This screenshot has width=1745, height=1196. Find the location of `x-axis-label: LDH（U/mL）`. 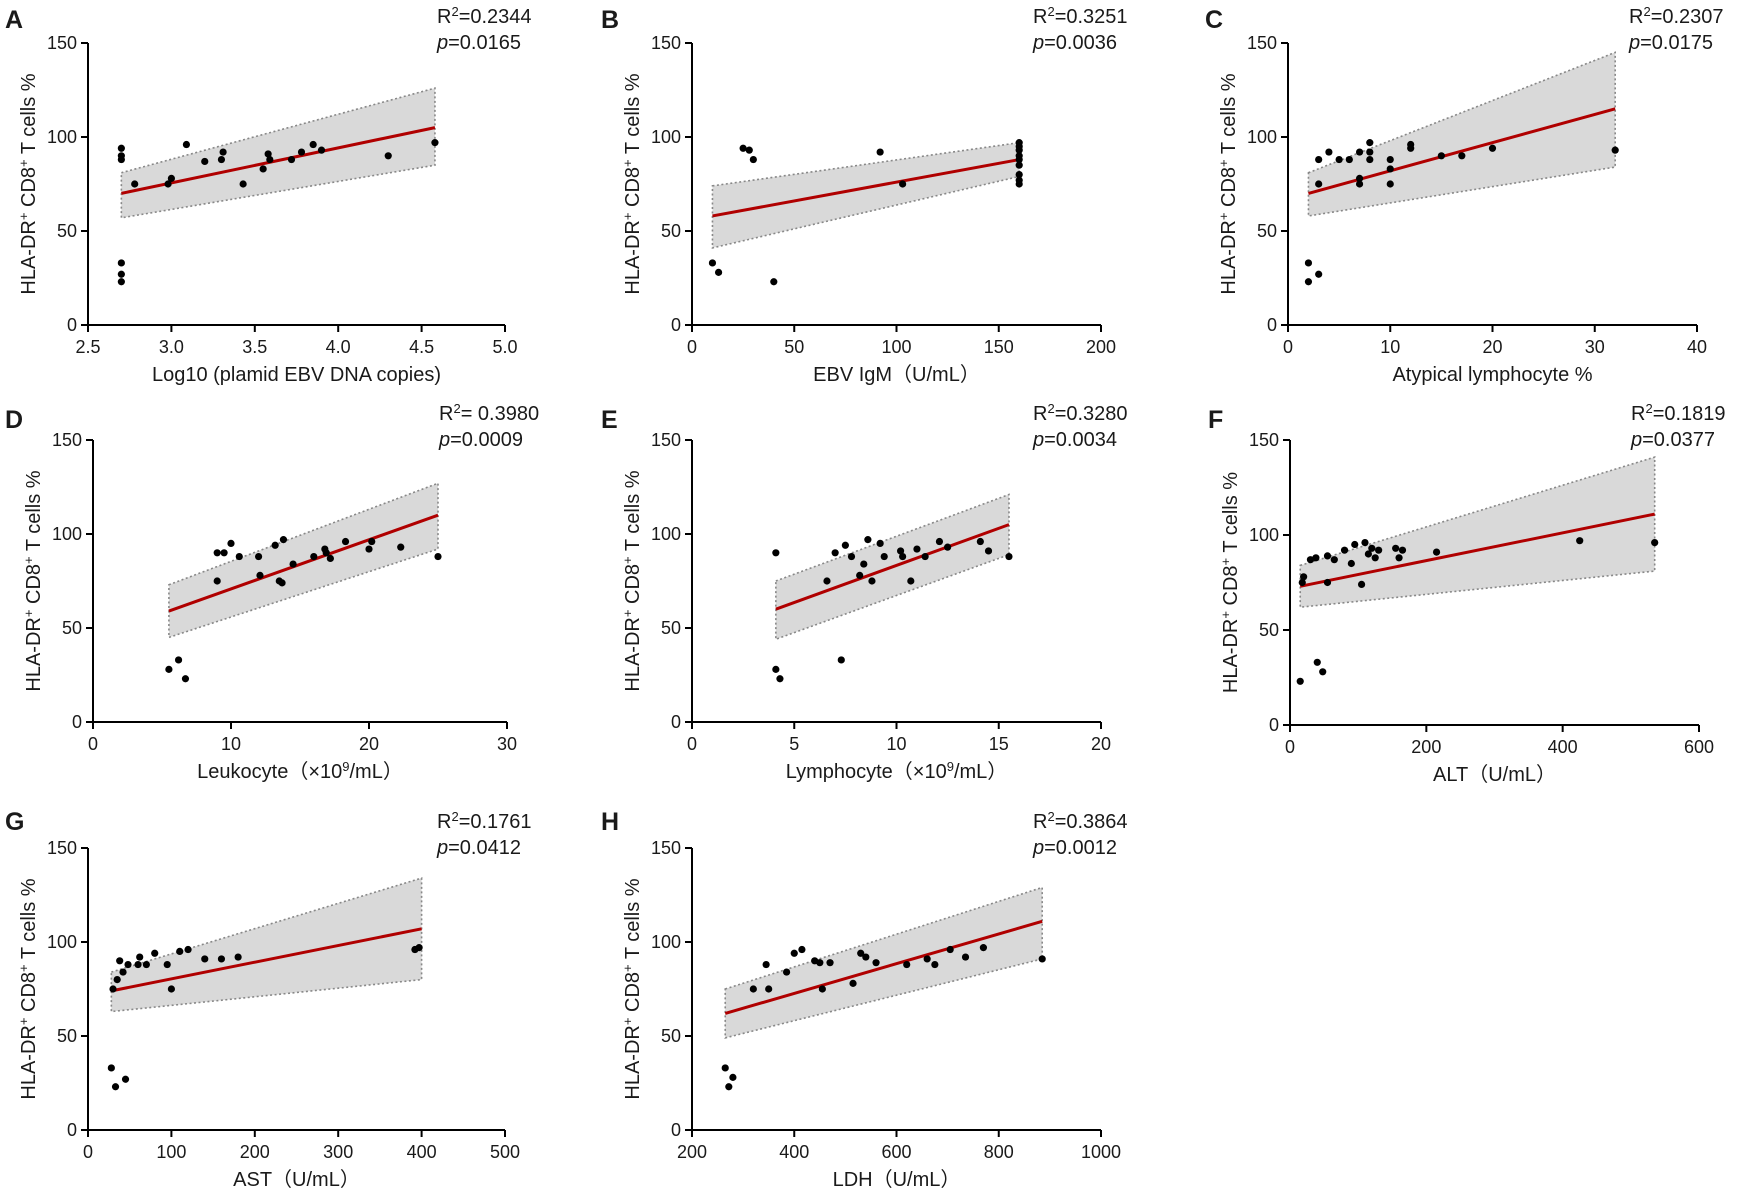

x-axis-label: LDH（U/mL） is located at coordinates (897, 1179).